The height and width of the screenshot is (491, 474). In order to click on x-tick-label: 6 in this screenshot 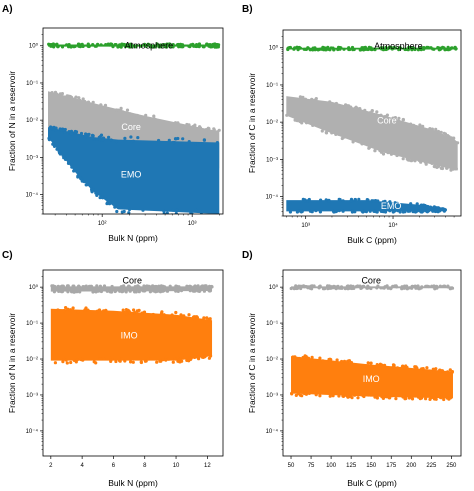, I will do `click(114, 466)`.